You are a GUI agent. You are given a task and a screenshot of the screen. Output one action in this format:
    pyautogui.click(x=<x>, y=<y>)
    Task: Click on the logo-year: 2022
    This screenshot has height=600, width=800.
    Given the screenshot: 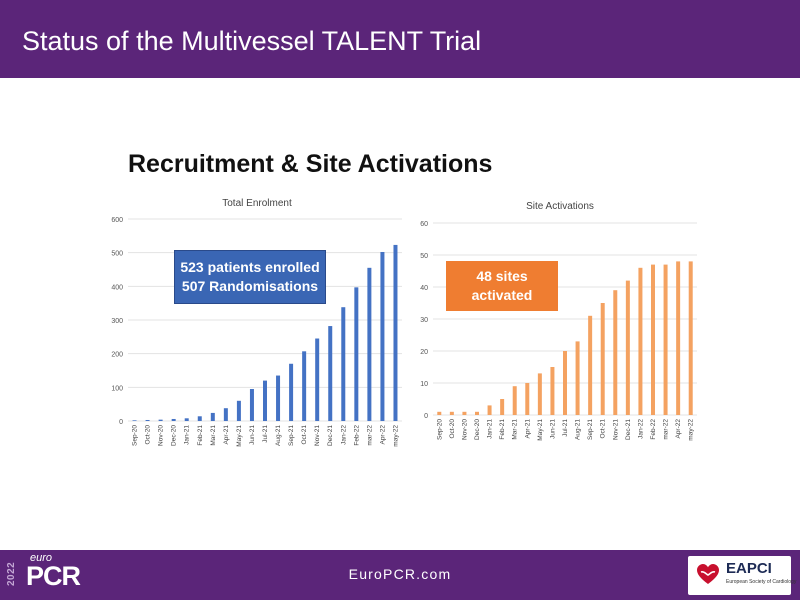 What is the action you would take?
    pyautogui.click(x=11, y=574)
    